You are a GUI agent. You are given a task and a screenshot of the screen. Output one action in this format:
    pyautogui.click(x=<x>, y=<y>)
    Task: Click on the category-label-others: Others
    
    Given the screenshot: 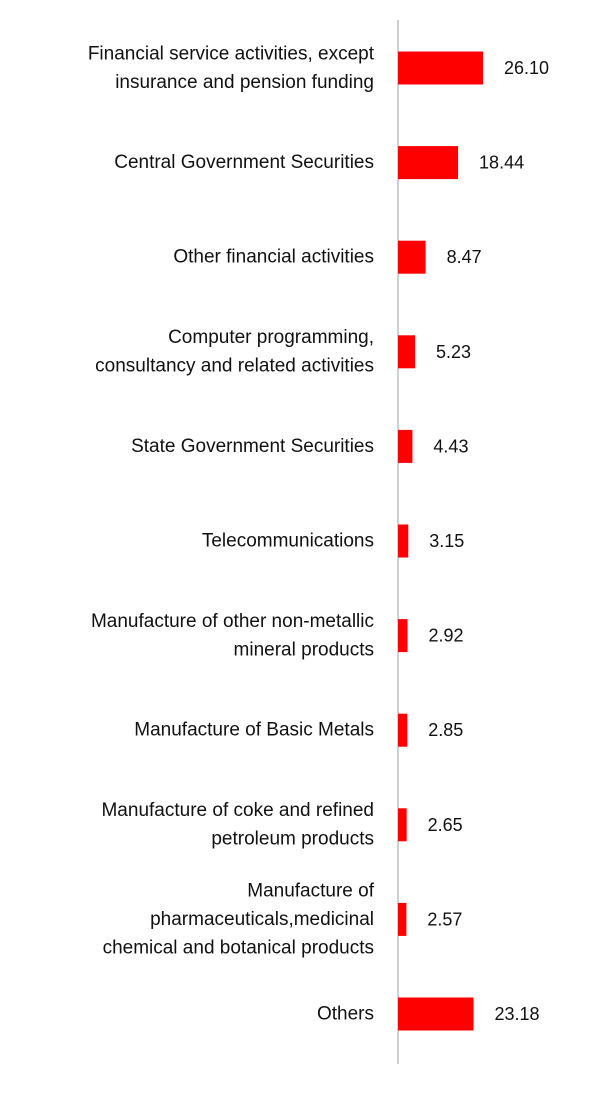 What is the action you would take?
    pyautogui.click(x=345, y=1014)
    